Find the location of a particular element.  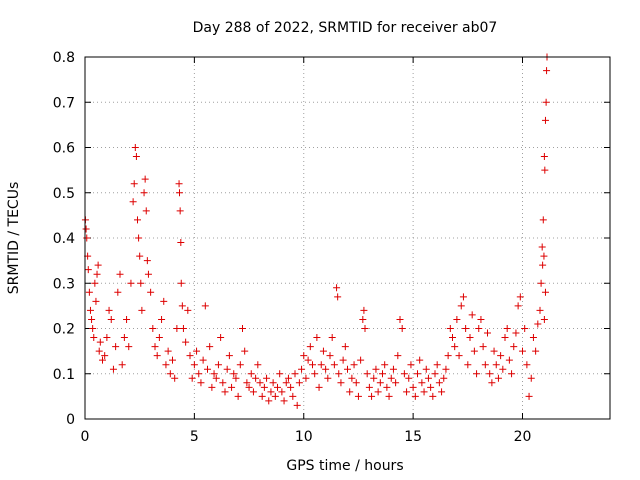

y-tick-label: 0.3 is located at coordinates (64, 284).